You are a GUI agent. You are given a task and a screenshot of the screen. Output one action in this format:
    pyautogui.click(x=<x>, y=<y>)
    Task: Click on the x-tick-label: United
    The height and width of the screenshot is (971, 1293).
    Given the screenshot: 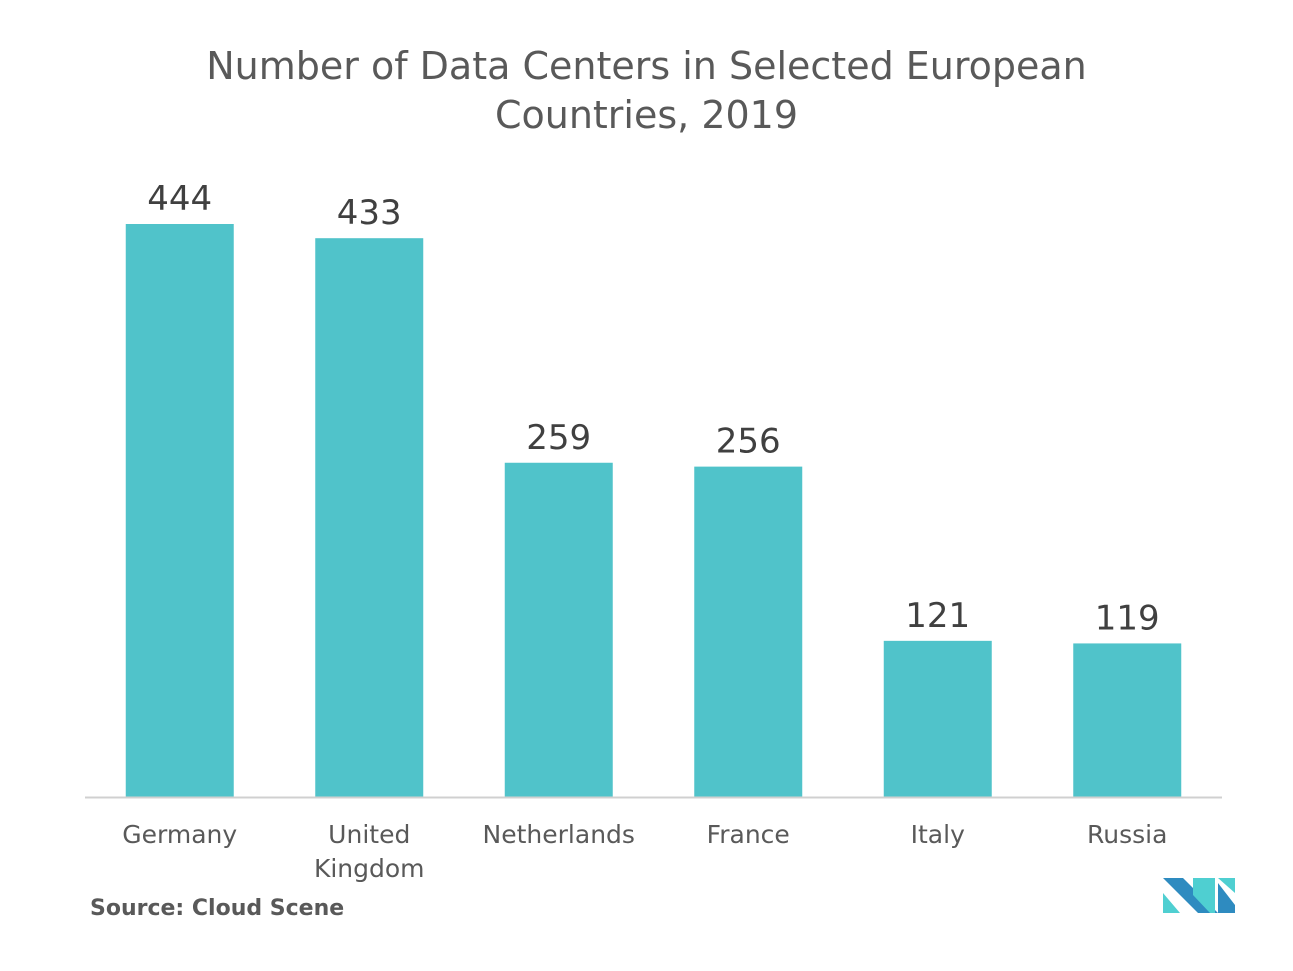 What is the action you would take?
    pyautogui.click(x=369, y=834)
    